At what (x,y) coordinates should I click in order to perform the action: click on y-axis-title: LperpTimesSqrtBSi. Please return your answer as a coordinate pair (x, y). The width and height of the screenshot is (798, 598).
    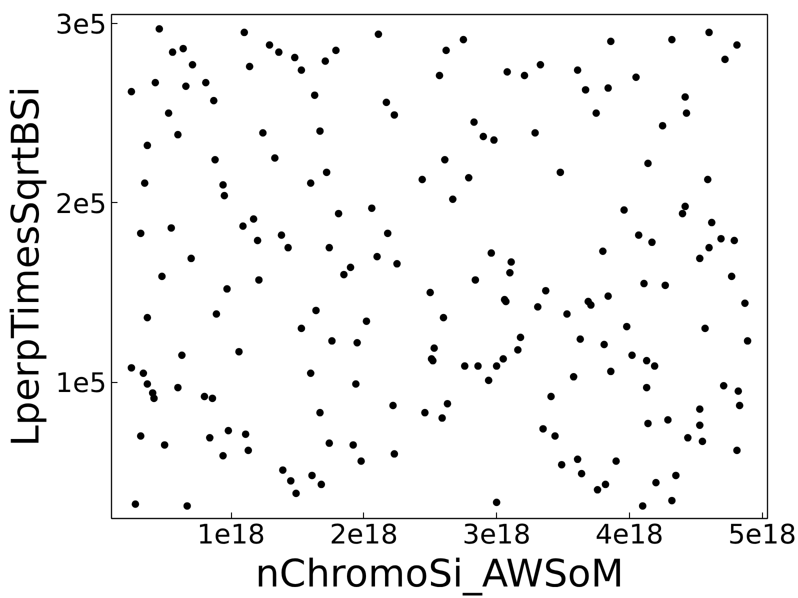
    Looking at the image, I should click on (26, 266).